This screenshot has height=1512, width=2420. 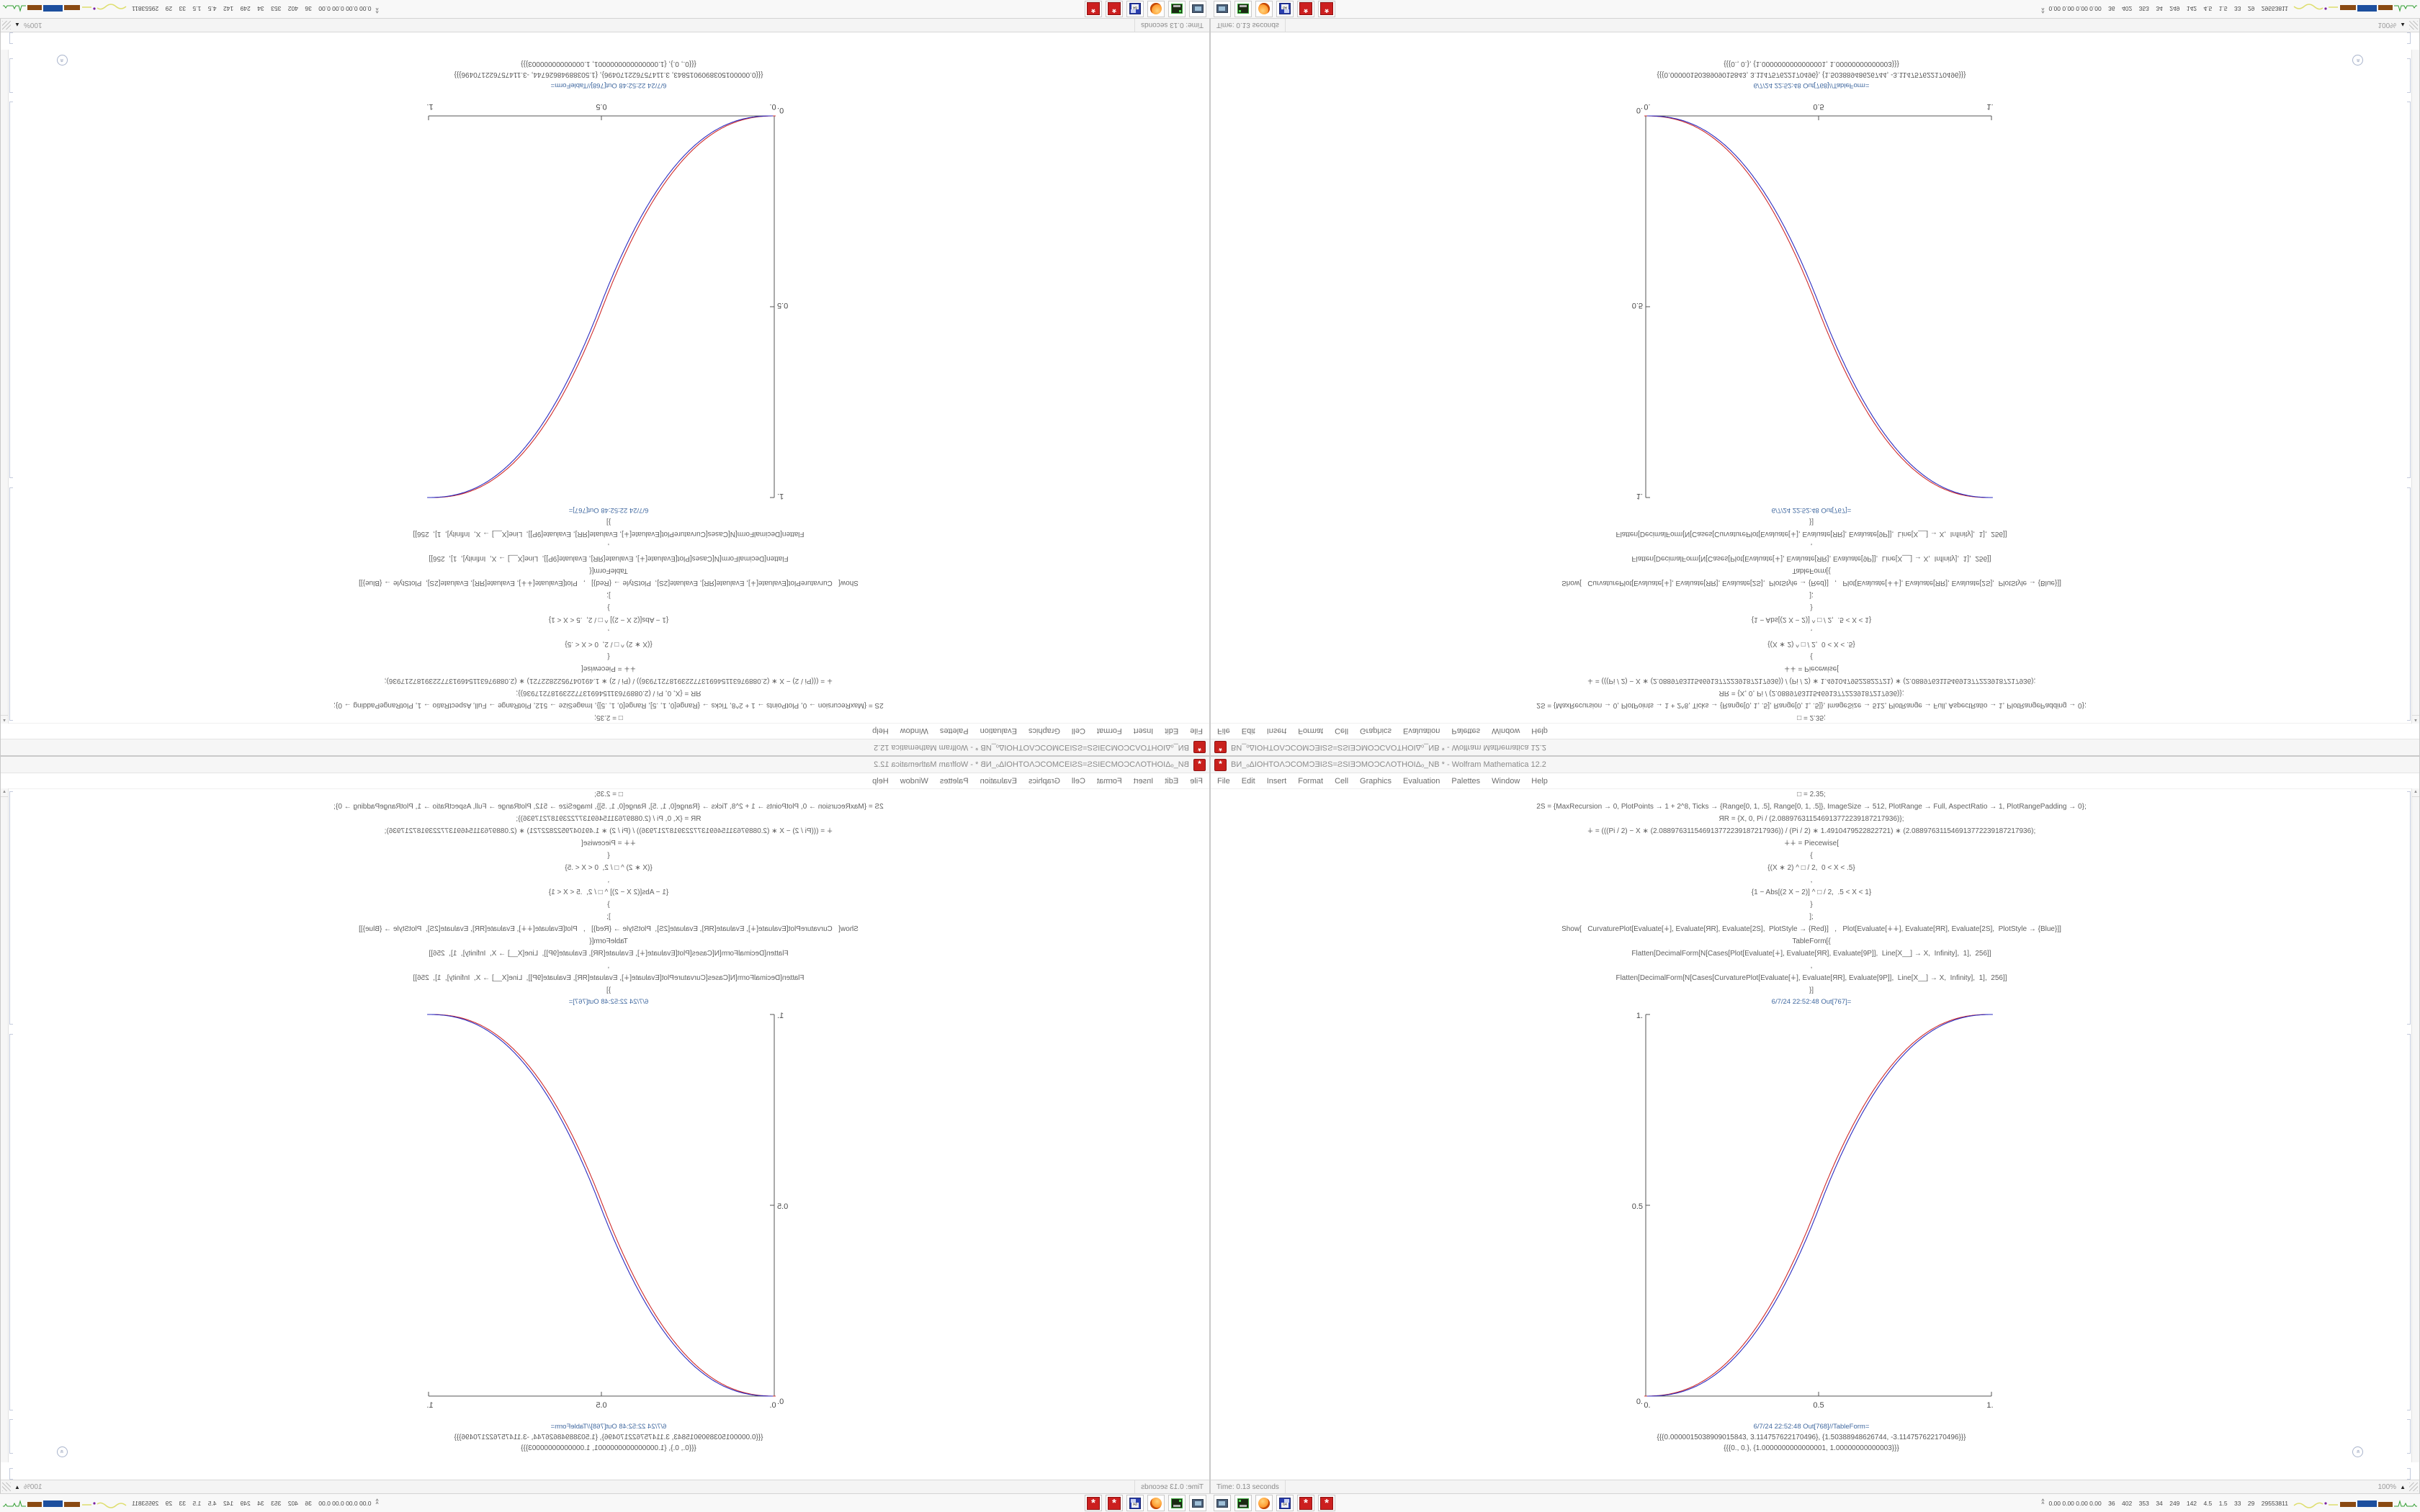 I want to click on menu-cell: Cell, so click(x=1078, y=781).